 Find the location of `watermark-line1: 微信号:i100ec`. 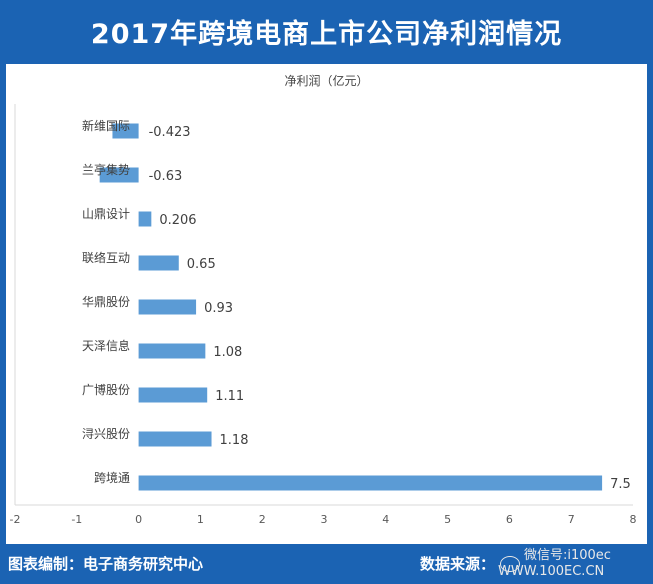

watermark-line1: 微信号:i100ec is located at coordinates (567, 555).